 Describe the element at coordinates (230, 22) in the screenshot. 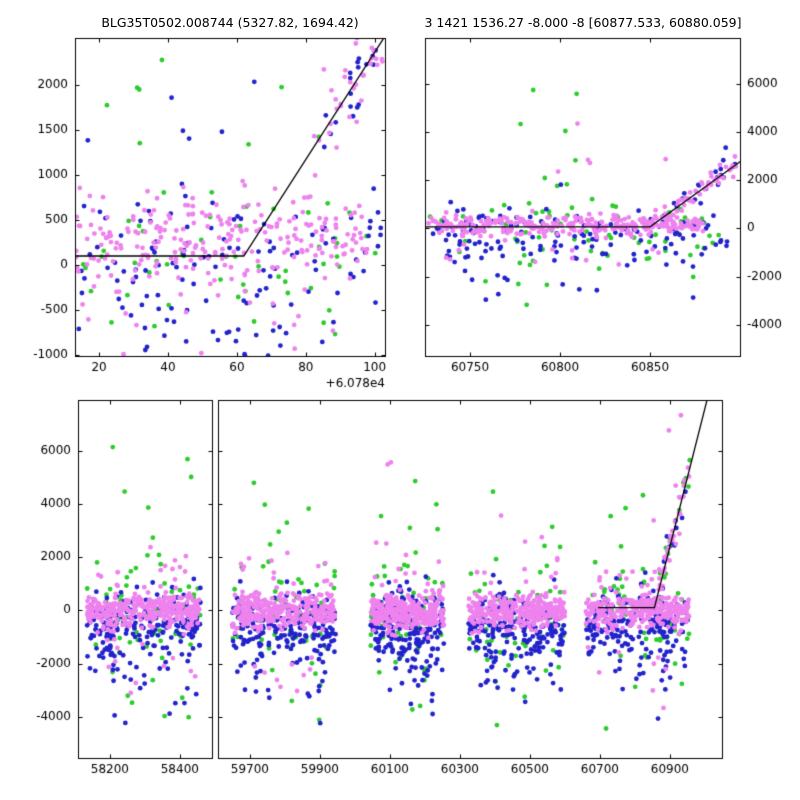

I see `left-panel-title: BLG35T0502.008744 (5327.82, 1694.42)` at that location.